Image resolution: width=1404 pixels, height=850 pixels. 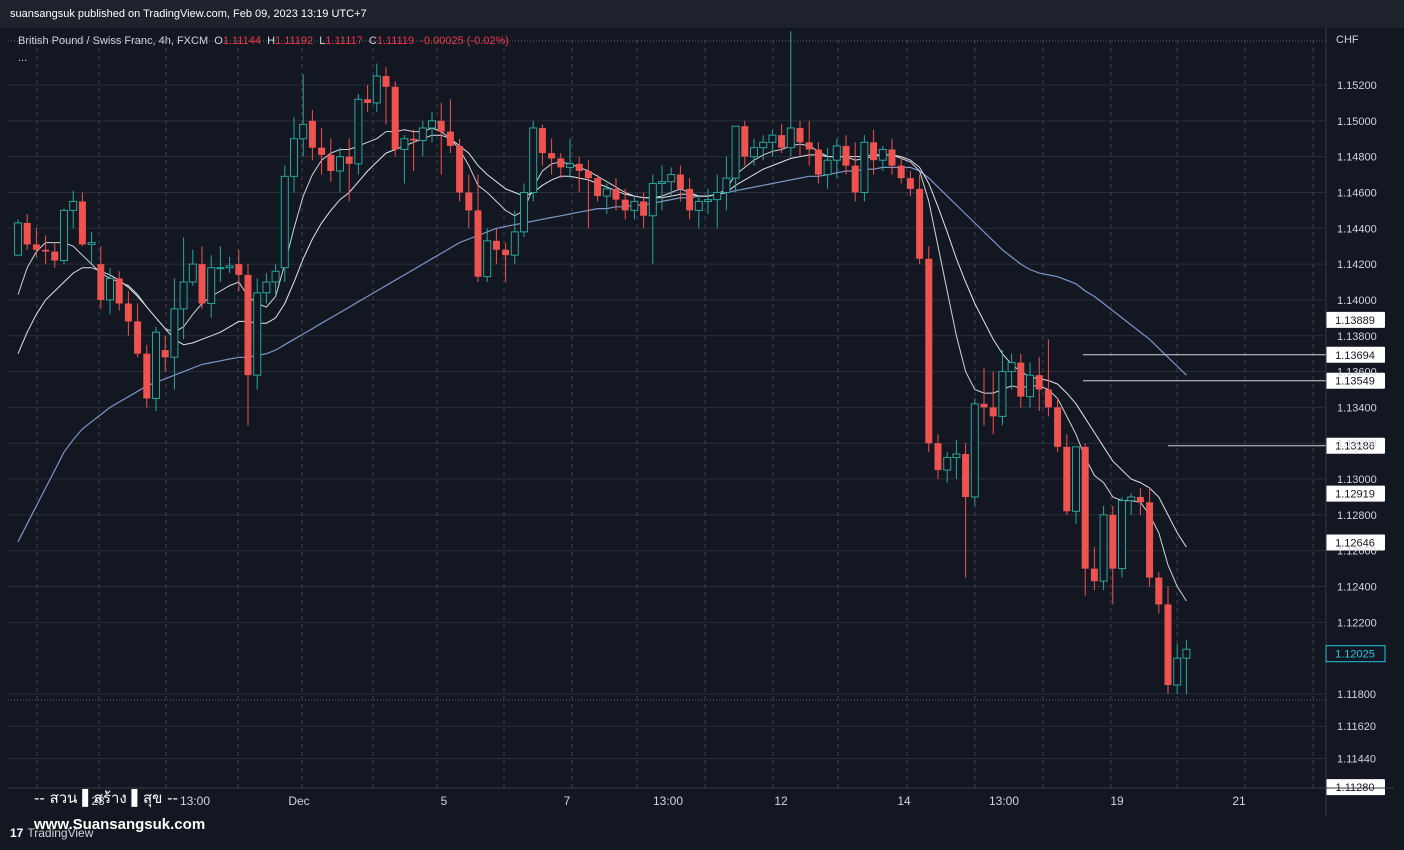 I want to click on close-label: C, so click(x=372, y=41).